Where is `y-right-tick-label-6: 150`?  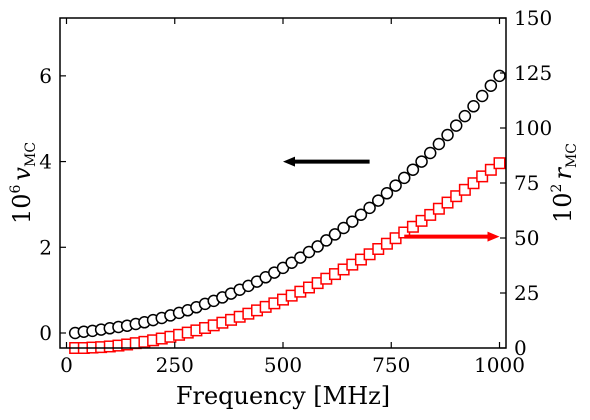
y-right-tick-label-6: 150 is located at coordinates (533, 18).